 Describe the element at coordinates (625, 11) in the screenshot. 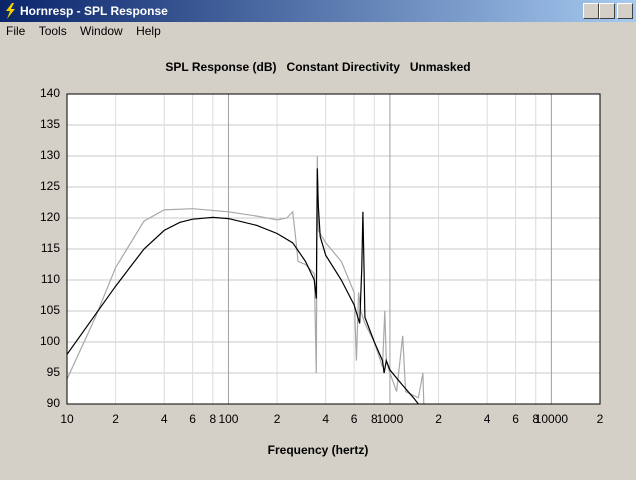

I see `close-button` at that location.